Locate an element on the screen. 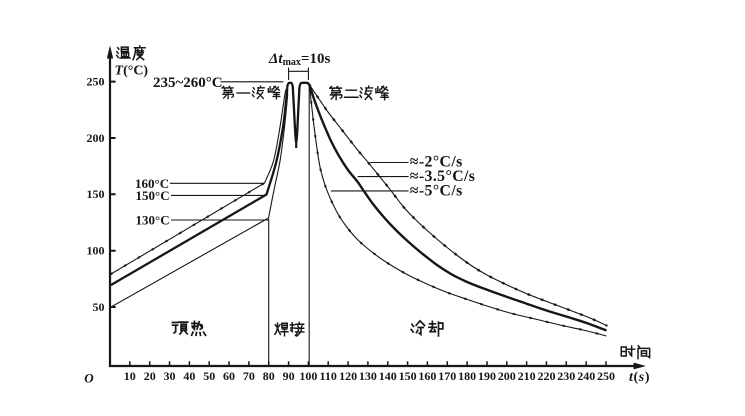 This screenshot has width=745, height=416. svg-text: 230 is located at coordinates (566, 376).